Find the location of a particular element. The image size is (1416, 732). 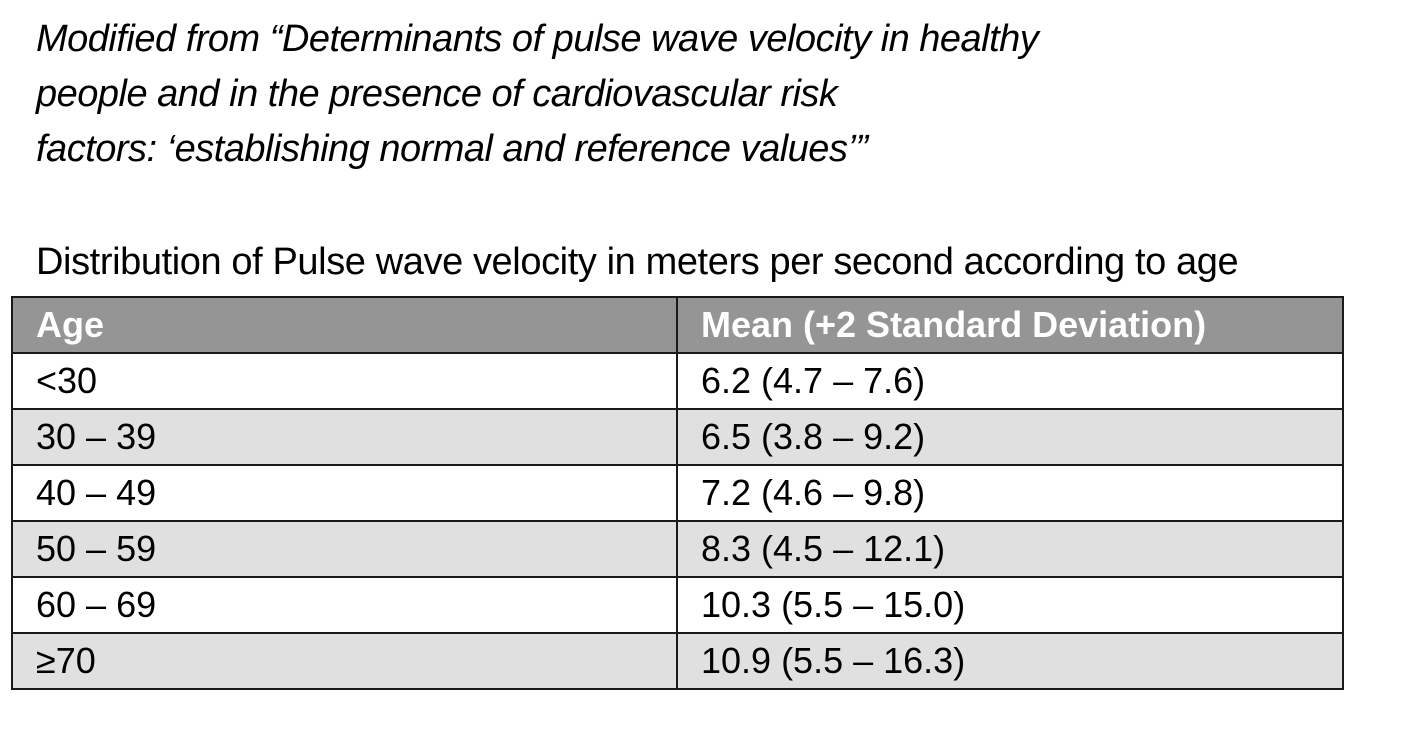

cell-value: 10.9 (5.5 – 16.3) is located at coordinates (1010, 661).